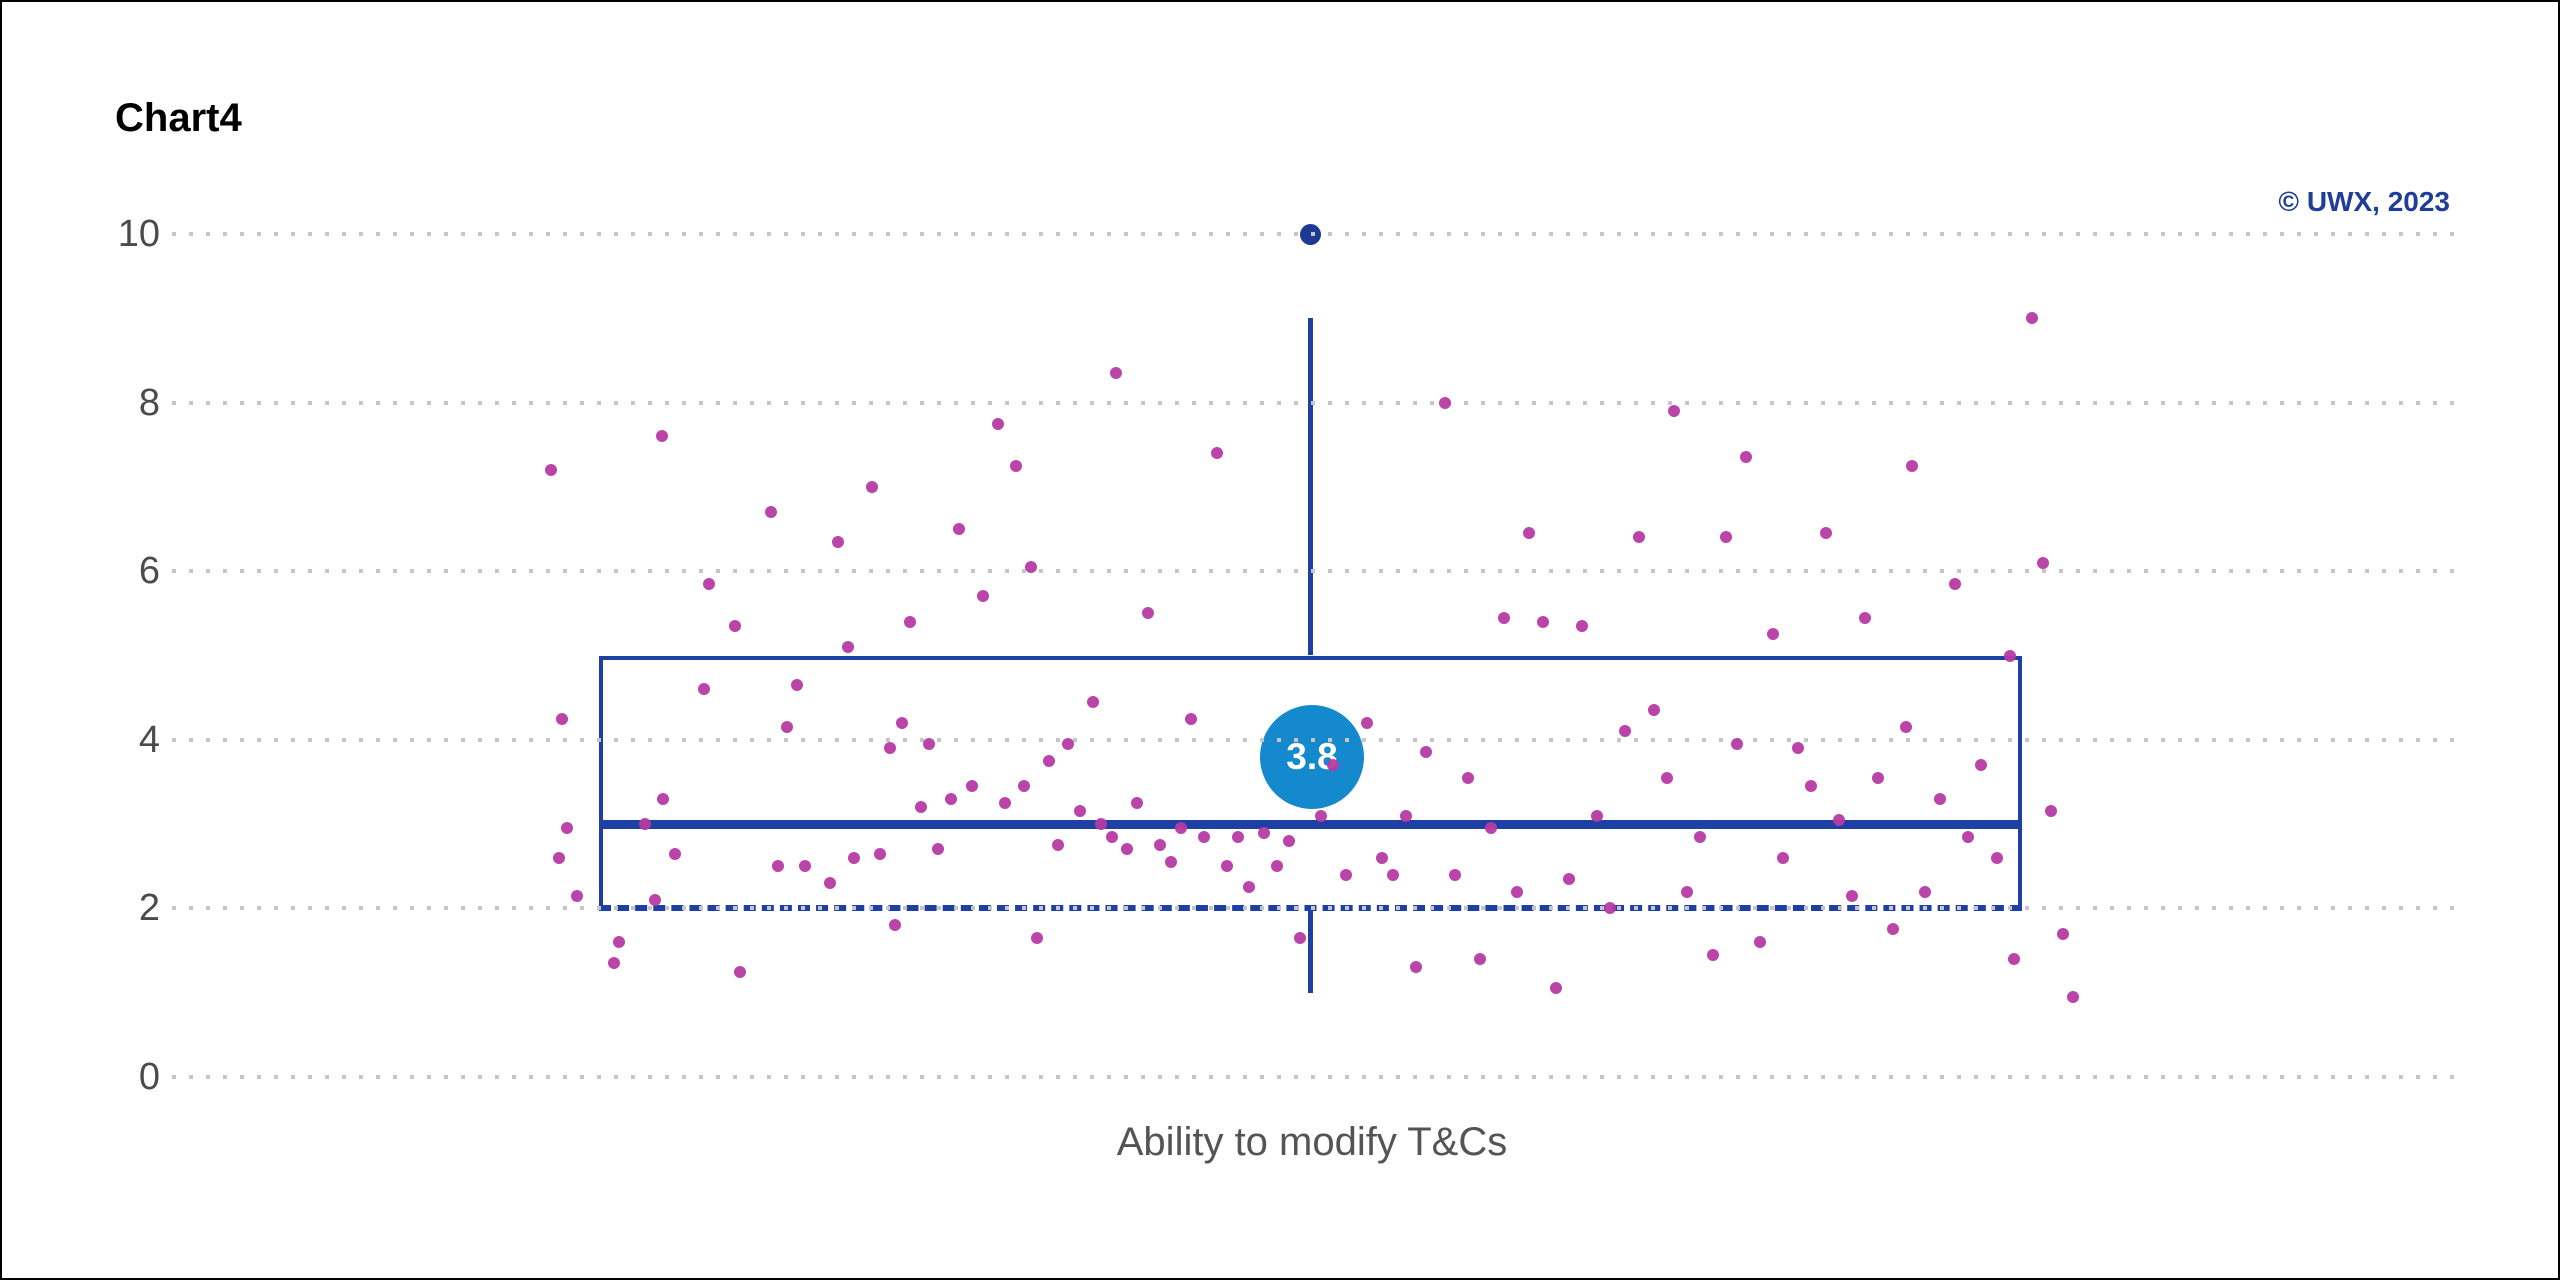 The height and width of the screenshot is (1280, 2560). What do you see at coordinates (1312, 756) in the screenshot?
I see `mean-marker: 3.8` at bounding box center [1312, 756].